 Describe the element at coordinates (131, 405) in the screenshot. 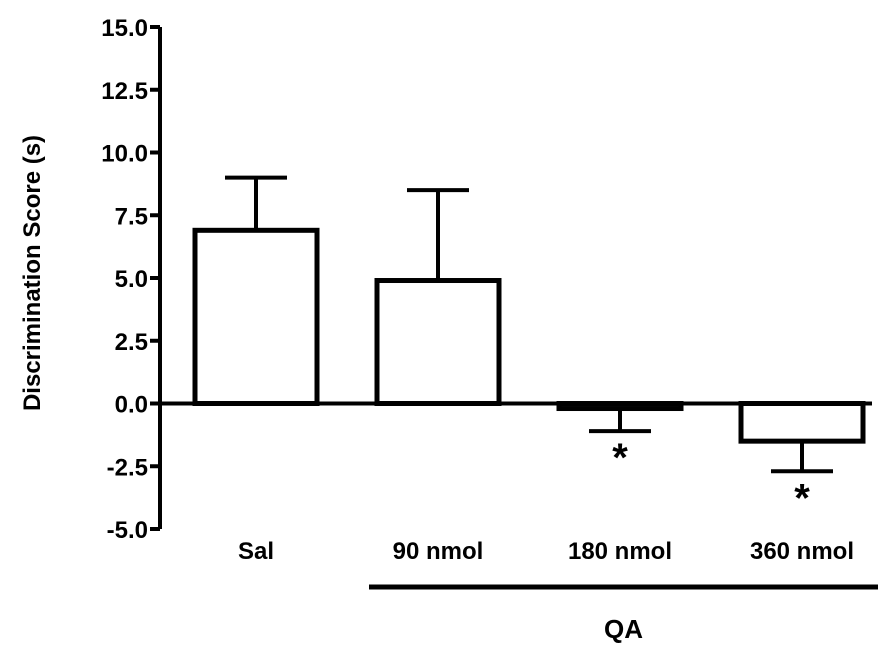

I see `y-tick-label: 0.0` at that location.